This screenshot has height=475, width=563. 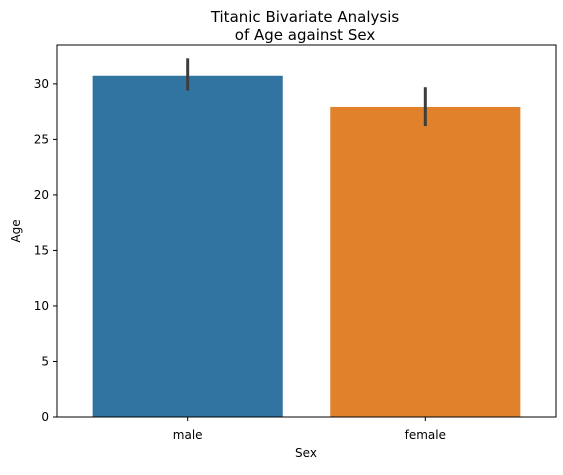 I want to click on chart-title-line-2: of Age against Sex, so click(x=305, y=35).